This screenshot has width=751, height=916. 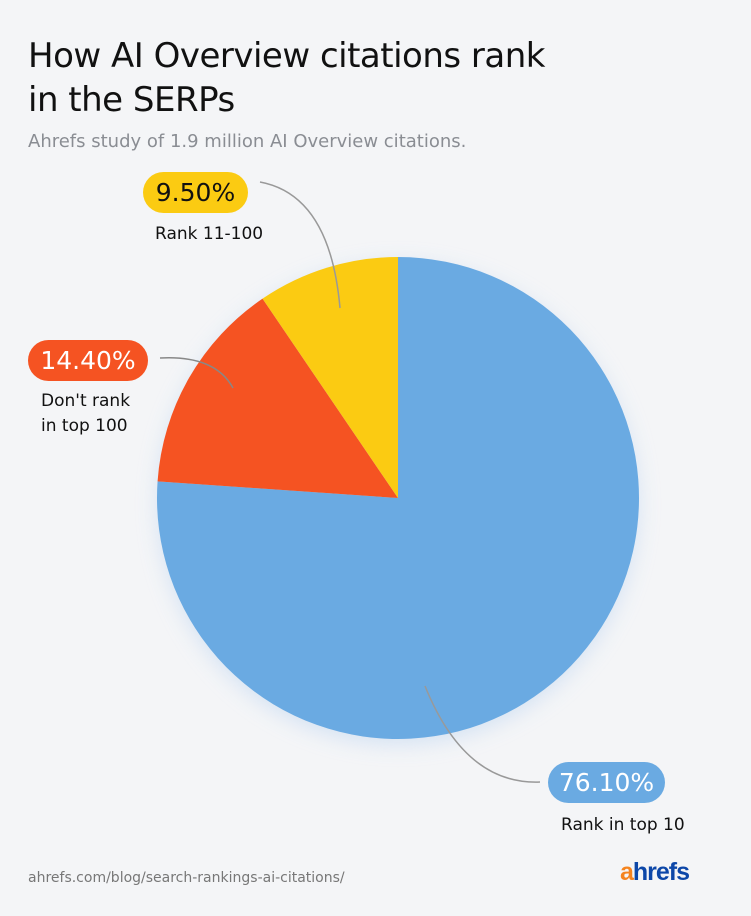 I want to click on logo-a: a, so click(x=627, y=872).